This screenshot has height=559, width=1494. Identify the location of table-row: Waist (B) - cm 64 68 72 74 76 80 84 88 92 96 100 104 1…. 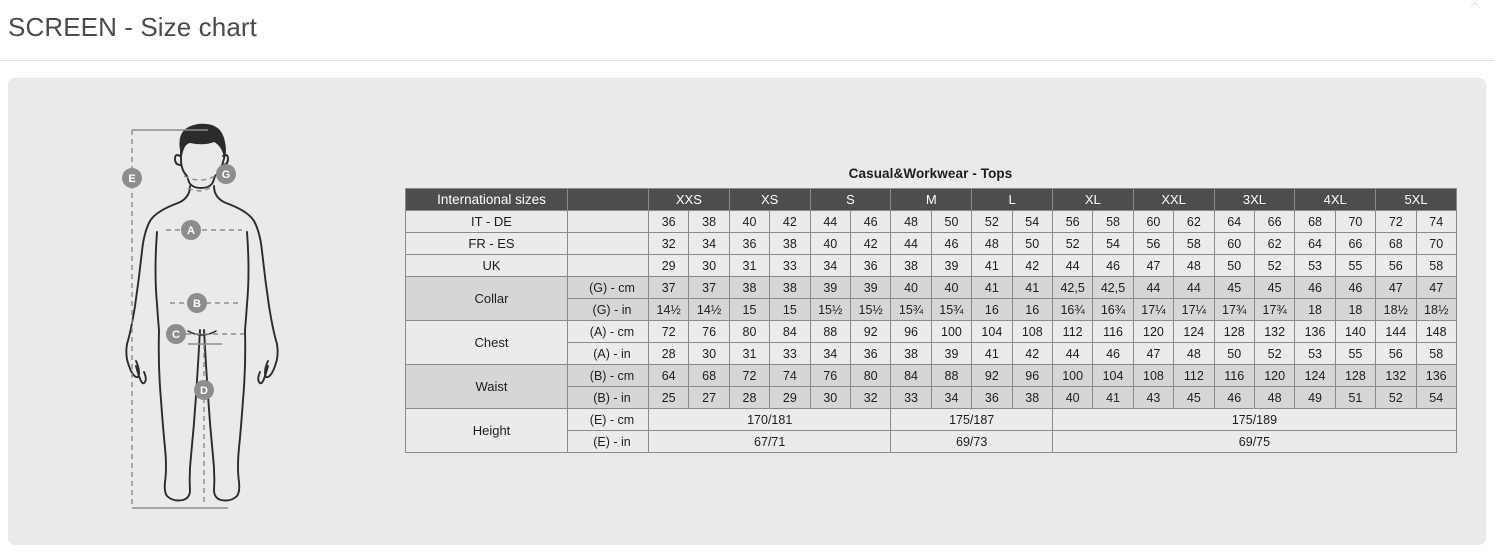
(931, 386).